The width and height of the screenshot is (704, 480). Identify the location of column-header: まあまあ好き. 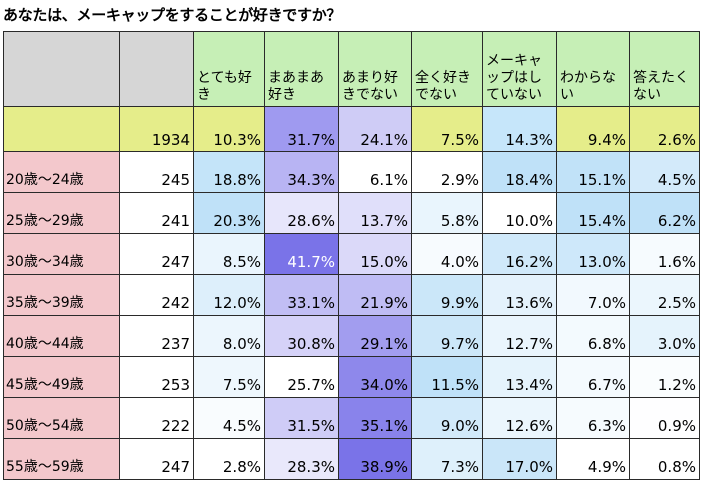
(301, 69).